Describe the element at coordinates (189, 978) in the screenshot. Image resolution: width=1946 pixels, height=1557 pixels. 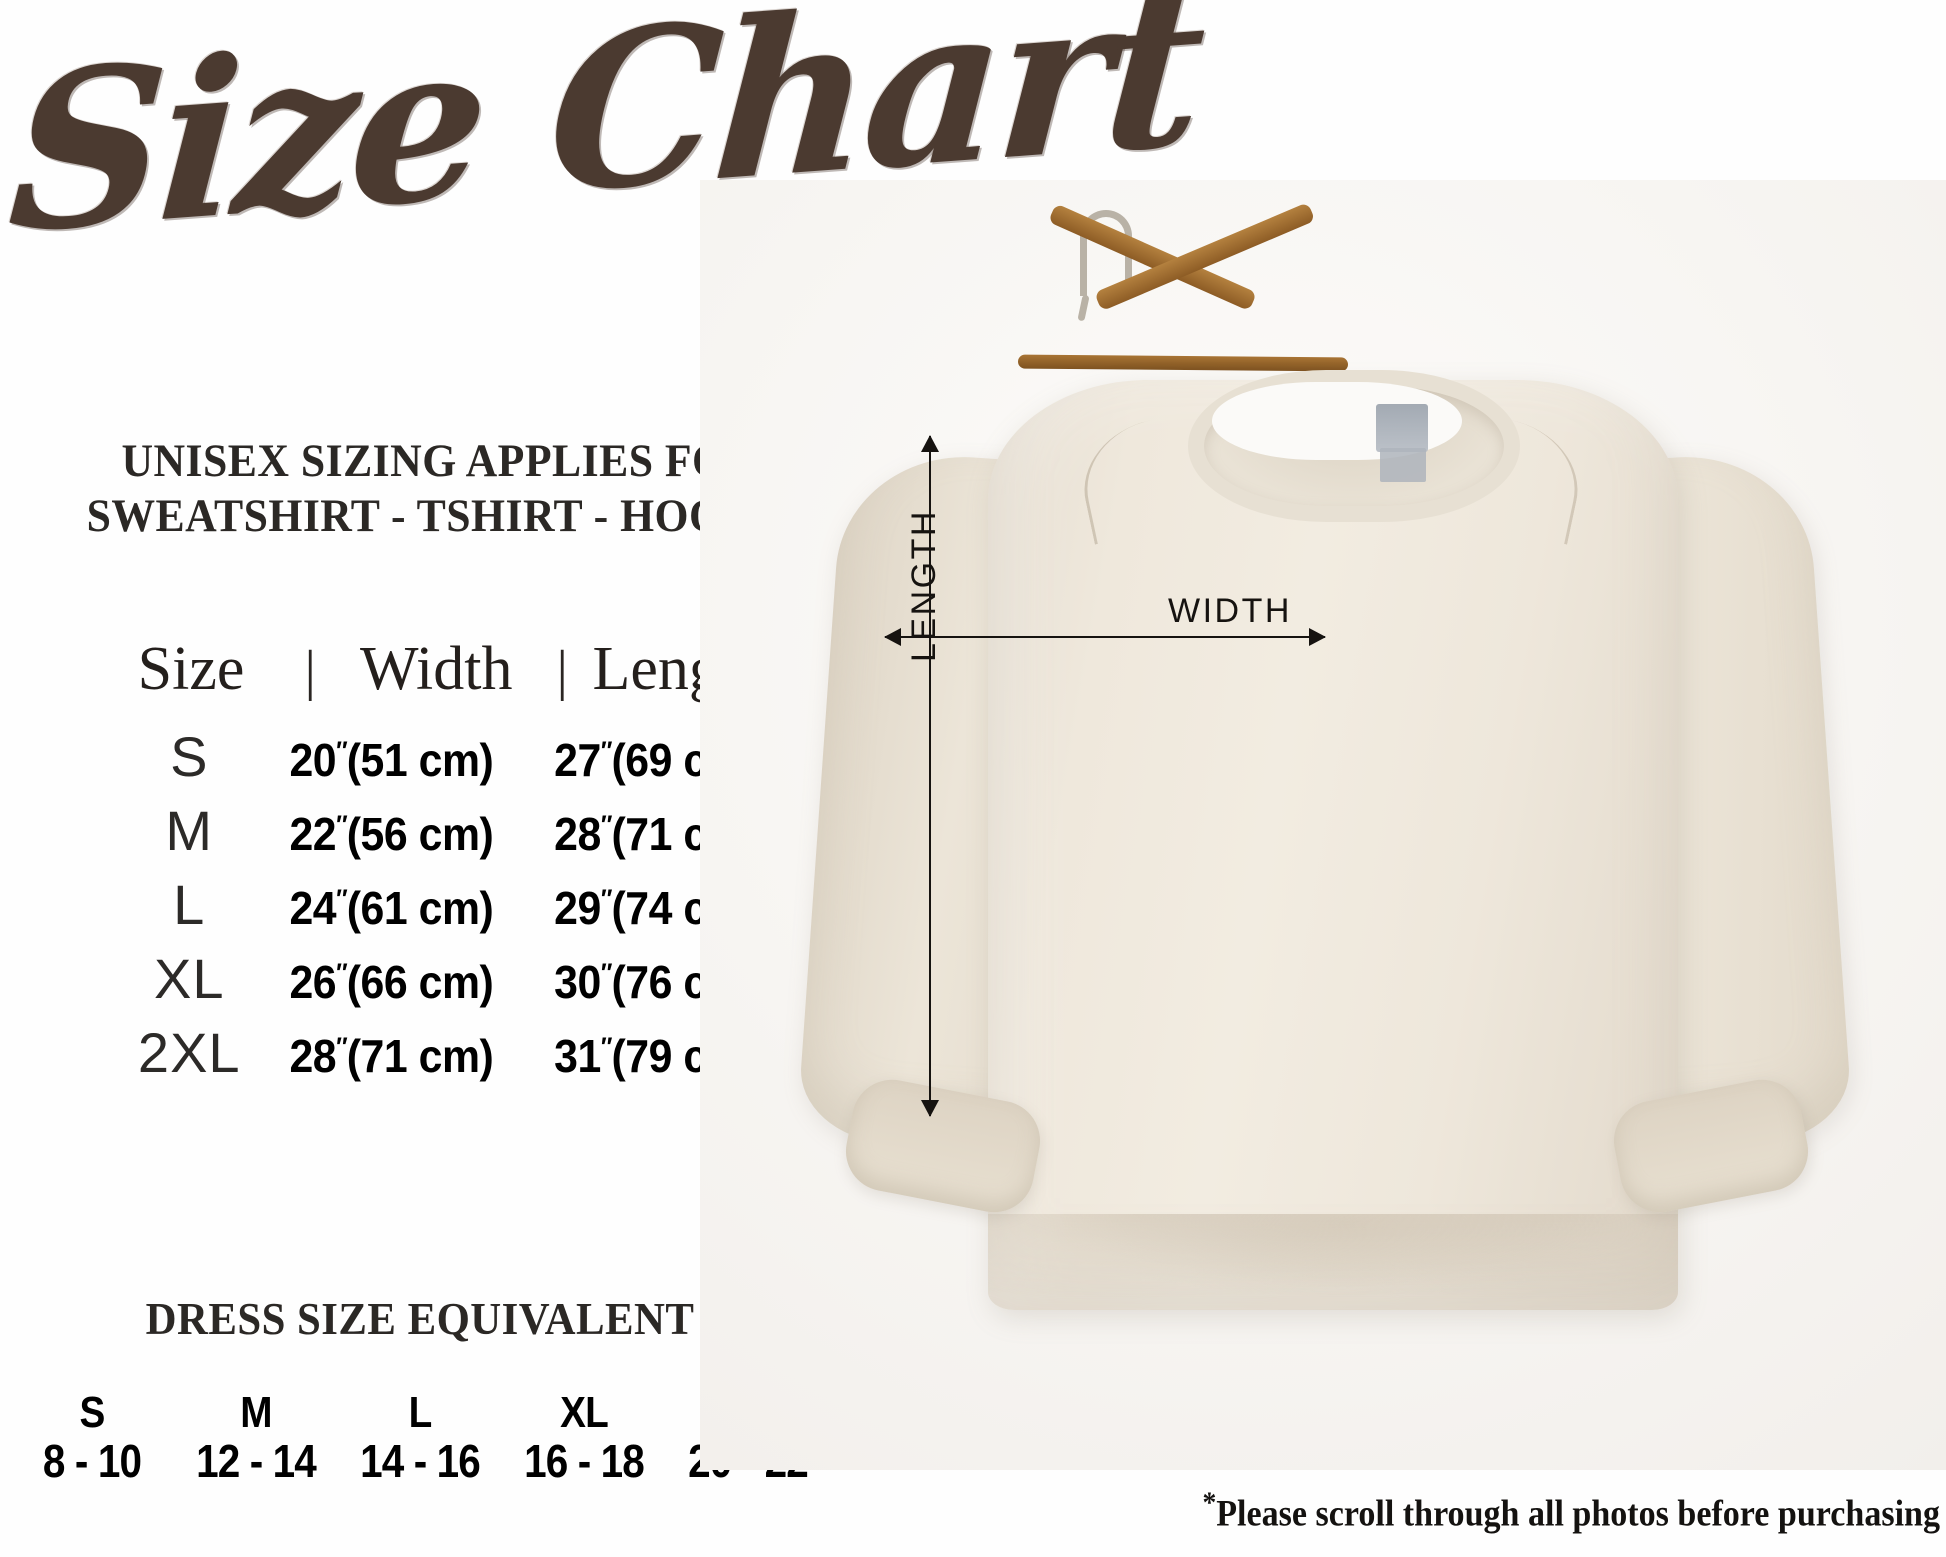
I see `cell-size: XL` at that location.